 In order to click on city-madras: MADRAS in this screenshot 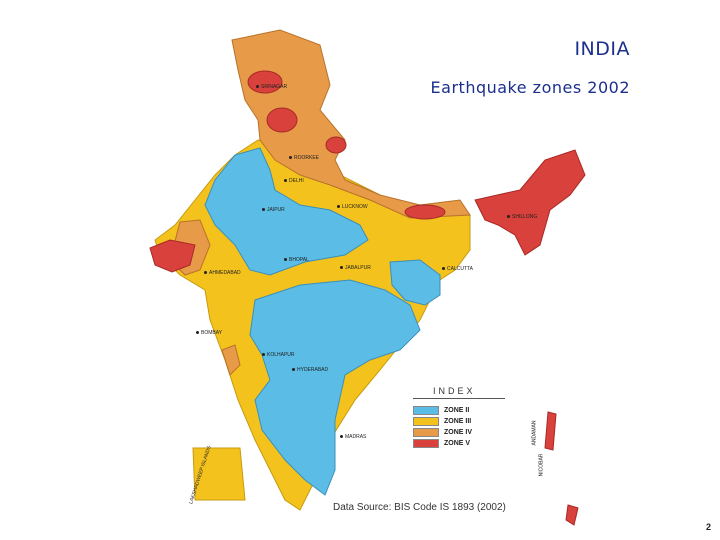, I will do `click(353, 437)`.